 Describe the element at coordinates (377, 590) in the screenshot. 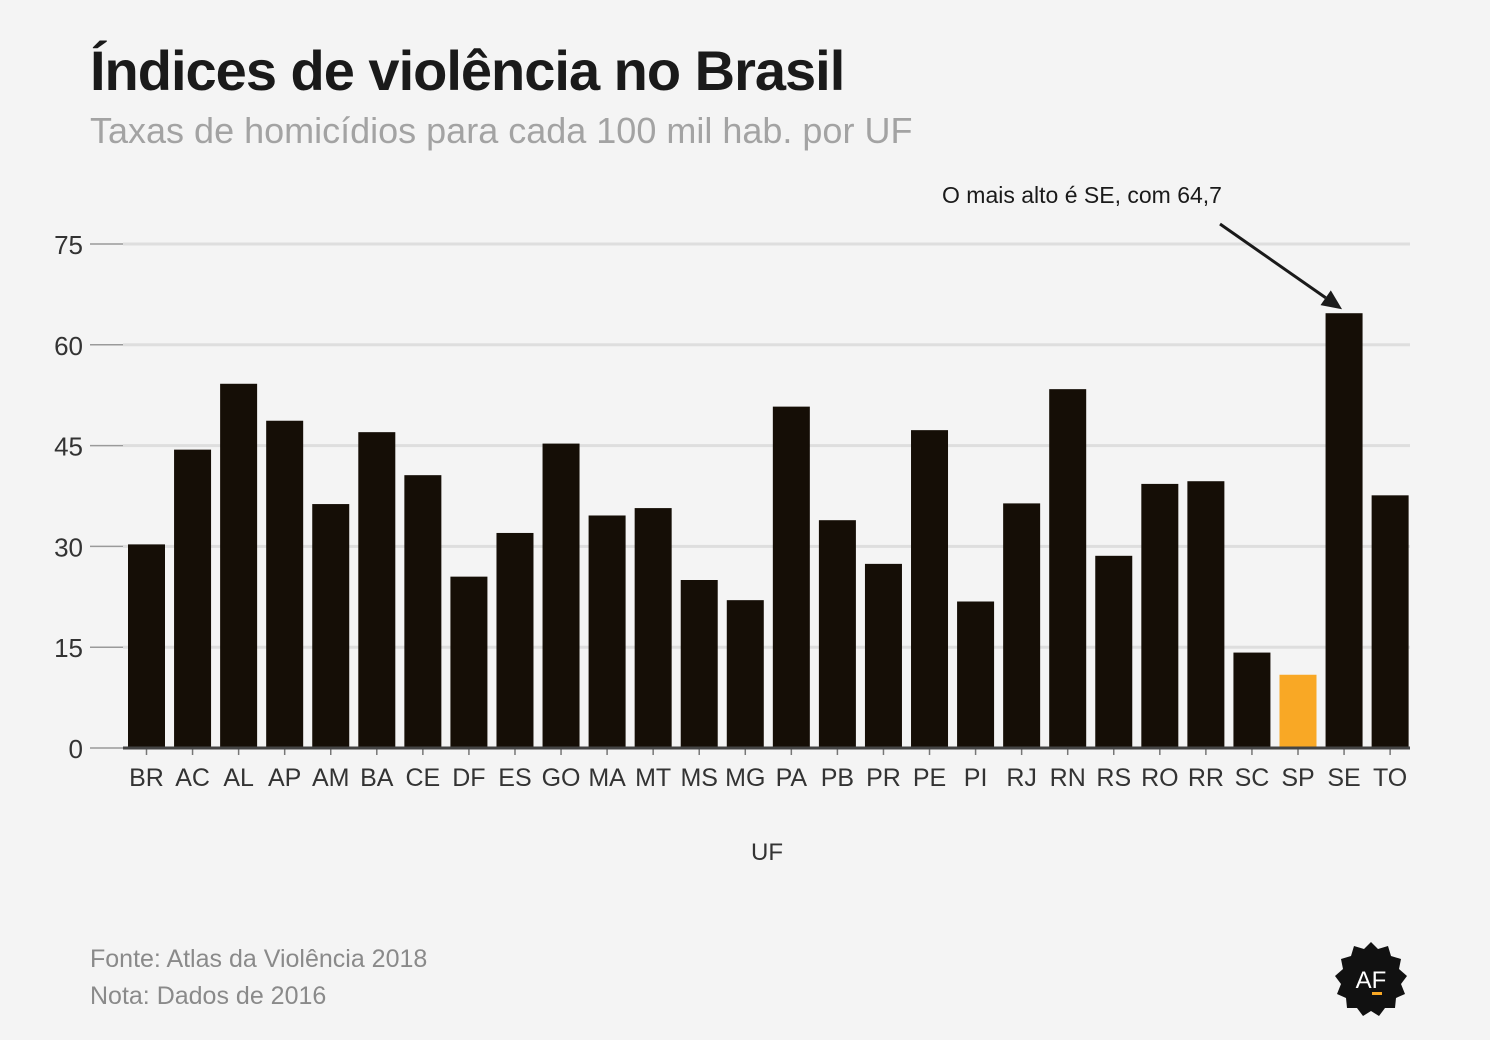

I see `bar-ba` at that location.